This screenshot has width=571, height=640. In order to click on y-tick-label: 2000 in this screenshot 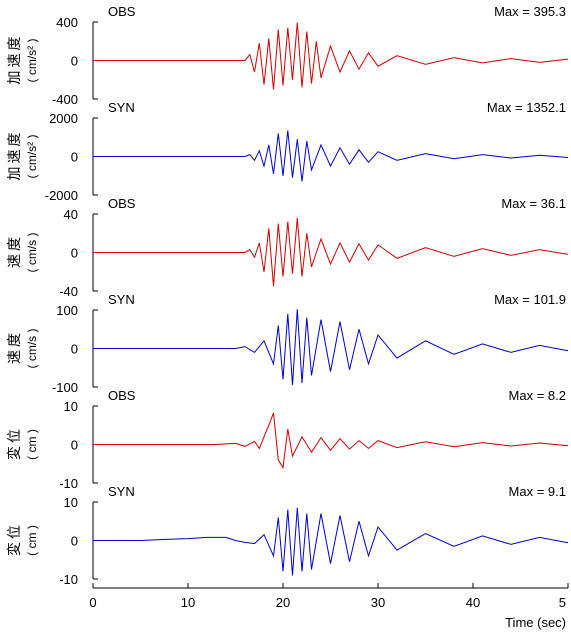, I will do `click(63, 118)`.